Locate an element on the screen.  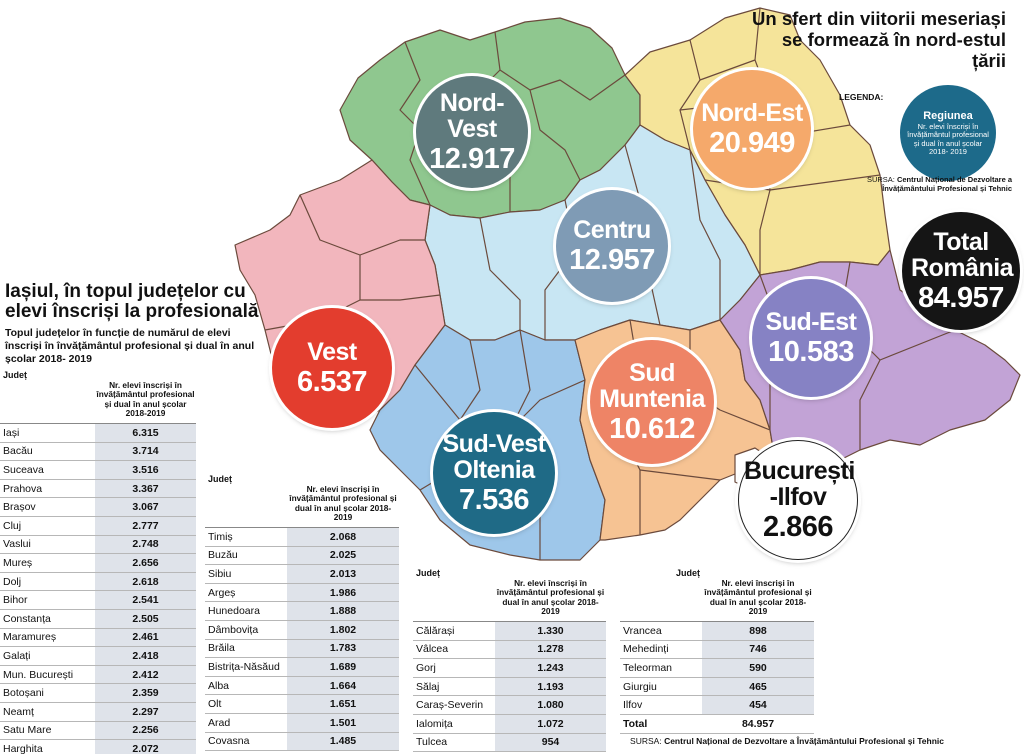
region-value: 10.612 is located at coordinates (652, 429).